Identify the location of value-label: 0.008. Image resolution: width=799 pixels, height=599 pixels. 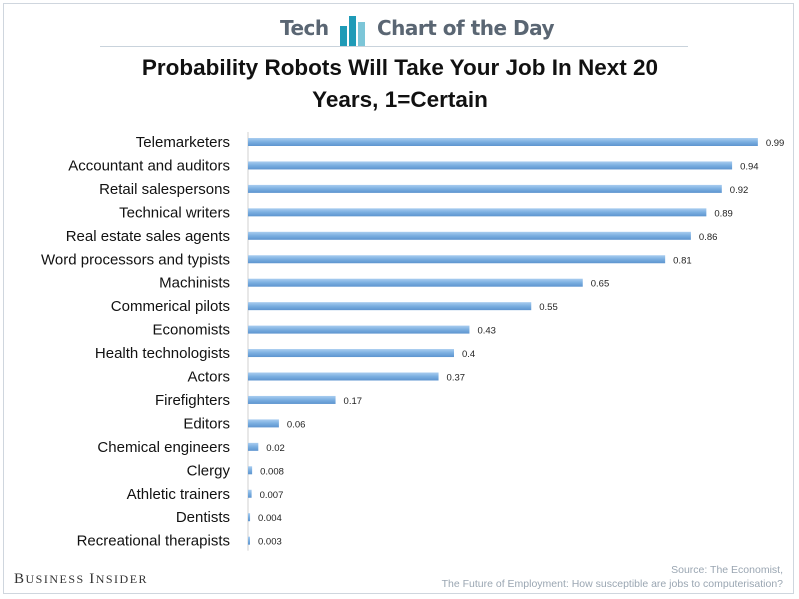
(272, 471).